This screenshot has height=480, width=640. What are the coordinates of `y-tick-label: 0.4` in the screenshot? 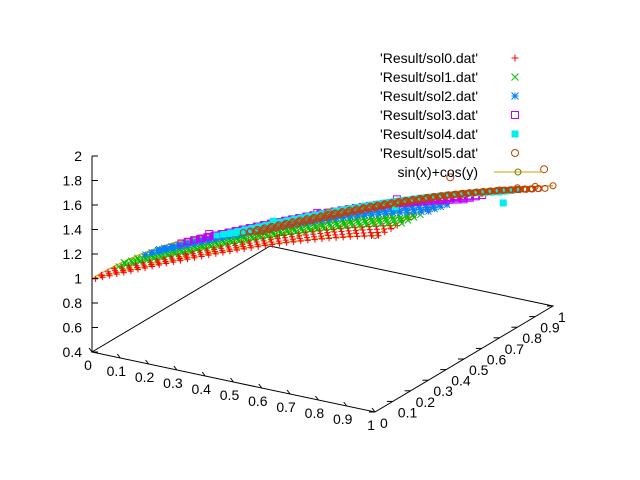 It's located at (461, 381).